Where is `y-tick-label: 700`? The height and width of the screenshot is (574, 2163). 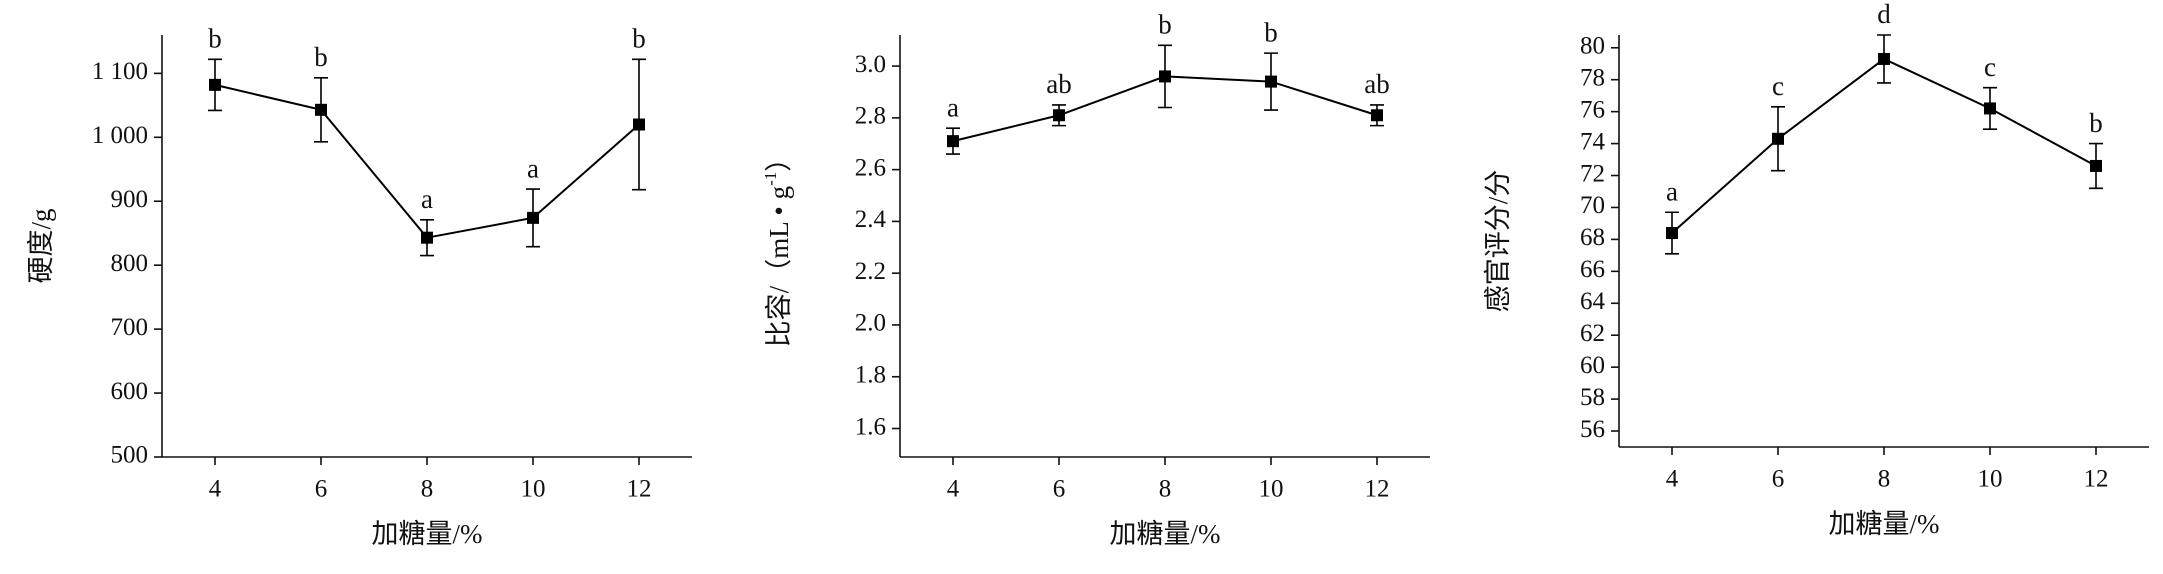
y-tick-label: 700 is located at coordinates (130, 327).